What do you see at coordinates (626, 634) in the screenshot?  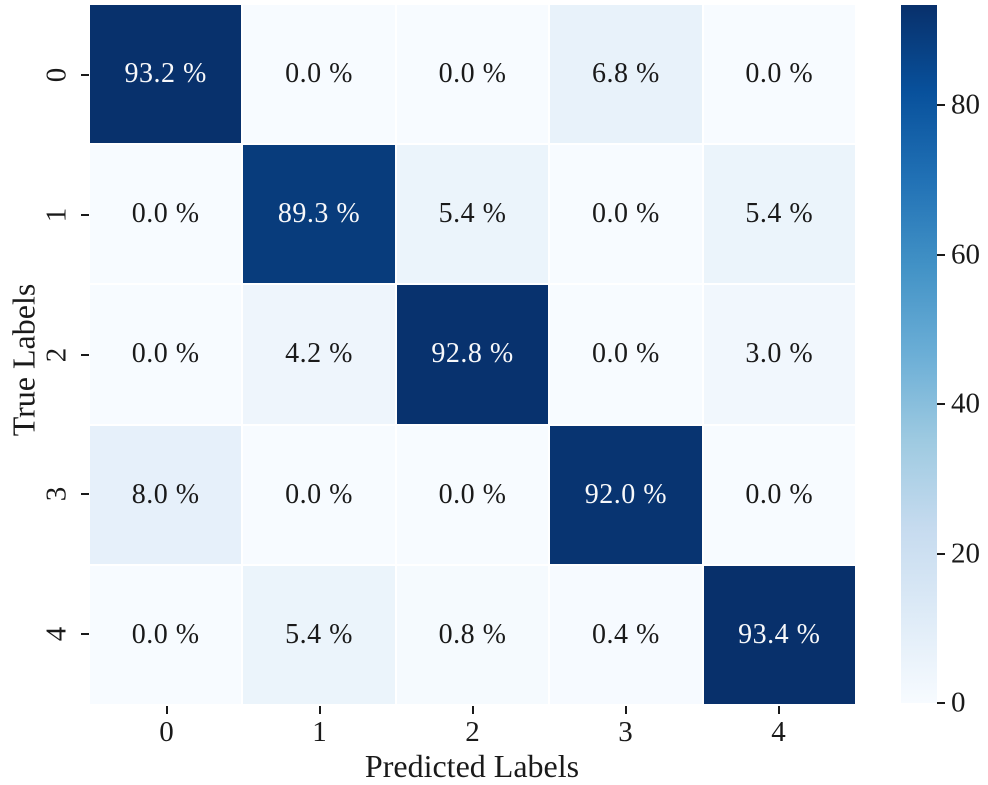 I see `heatmap-cell: 0.4 %` at bounding box center [626, 634].